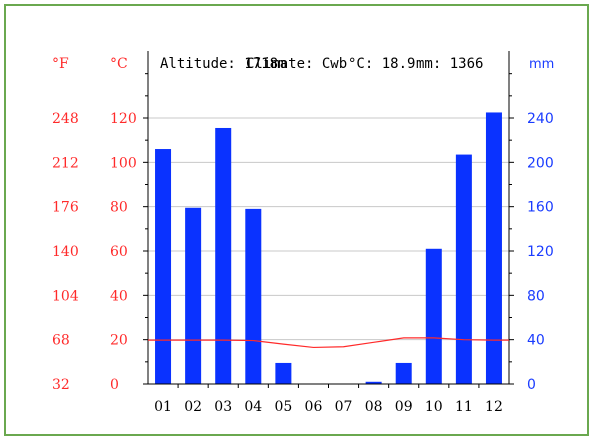 Image resolution: width=595 pixels, height=441 pixels. I want to click on mm-unit-label: mm, so click(541, 64).